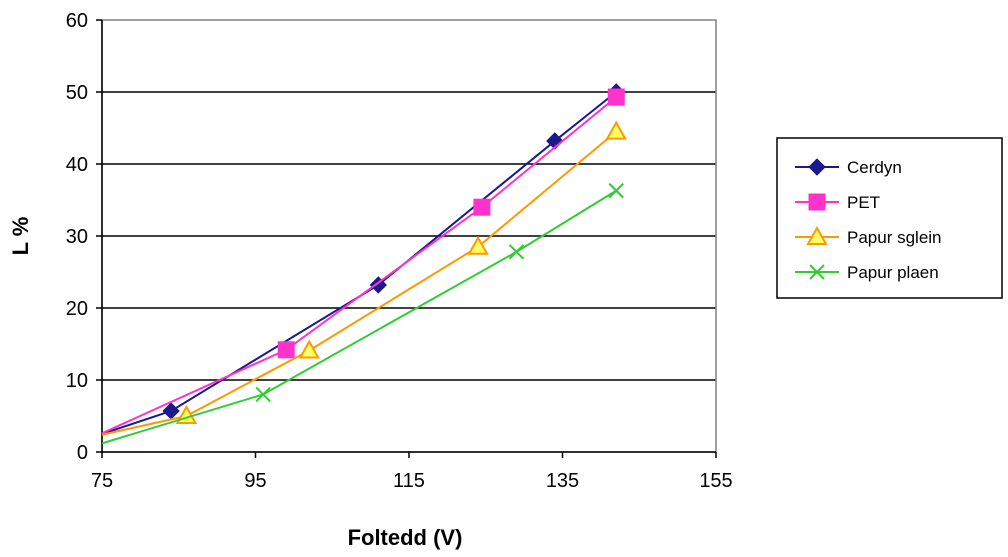 The width and height of the screenshot is (1008, 557). What do you see at coordinates (409, 481) in the screenshot?
I see `x-tick-label: 115` at bounding box center [409, 481].